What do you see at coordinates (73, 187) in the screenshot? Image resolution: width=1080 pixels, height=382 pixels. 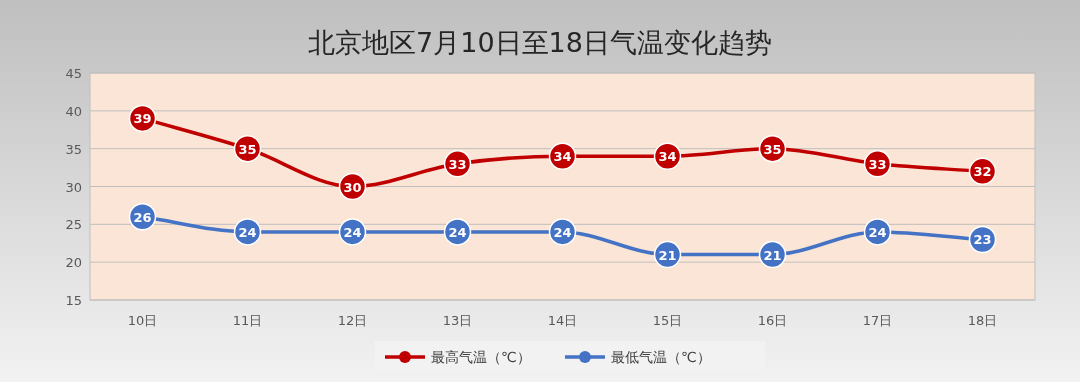 I see `y-tick-label: 30` at bounding box center [73, 187].